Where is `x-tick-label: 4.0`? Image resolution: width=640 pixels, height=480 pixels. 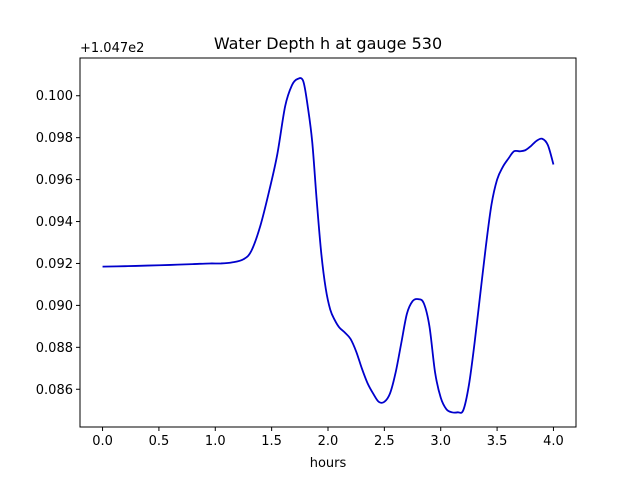
x-tick-label: 4.0 is located at coordinates (553, 441).